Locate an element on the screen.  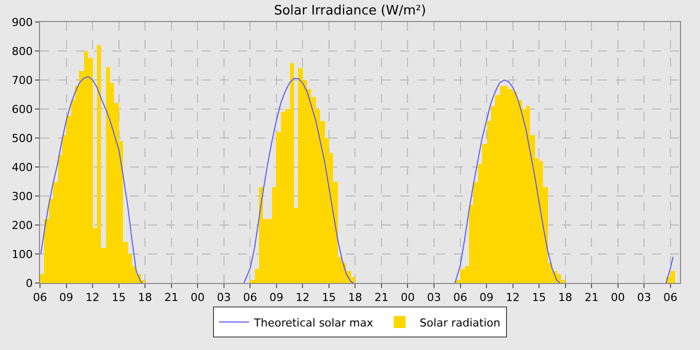
y-tick-label: 500 is located at coordinates (22, 138).